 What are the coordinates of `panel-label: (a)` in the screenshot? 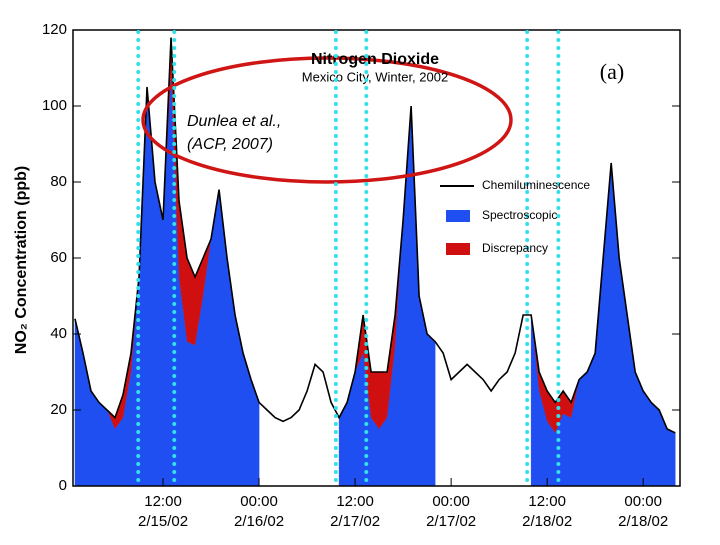 It's located at (612, 71).